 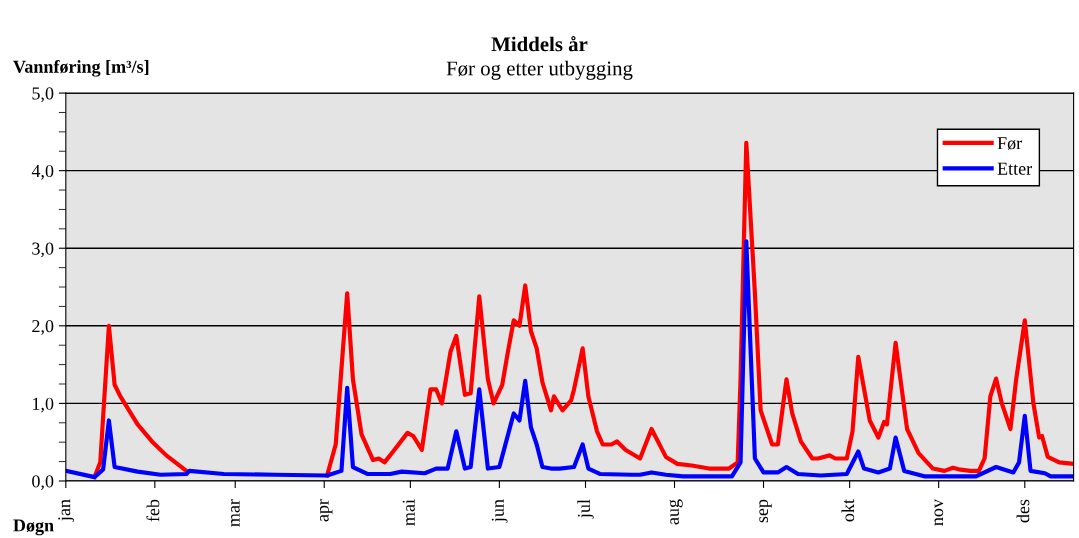 What do you see at coordinates (539, 44) in the screenshot?
I see `chart-title: Middels år` at bounding box center [539, 44].